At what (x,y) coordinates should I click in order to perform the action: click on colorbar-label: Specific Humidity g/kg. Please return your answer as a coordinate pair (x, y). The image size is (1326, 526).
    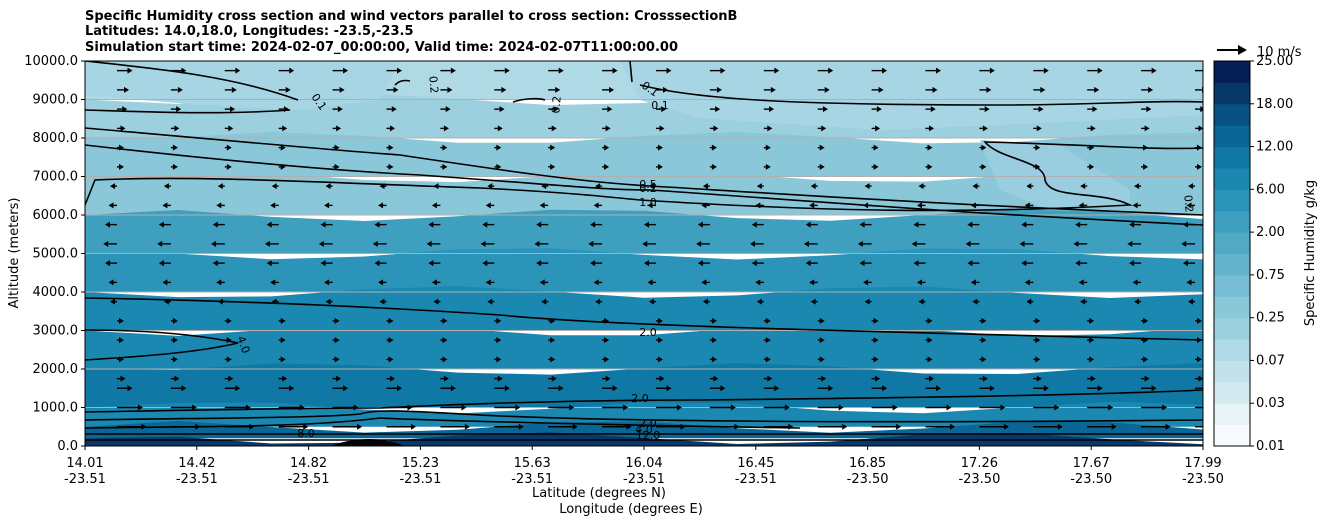
    Looking at the image, I should click on (1310, 253).